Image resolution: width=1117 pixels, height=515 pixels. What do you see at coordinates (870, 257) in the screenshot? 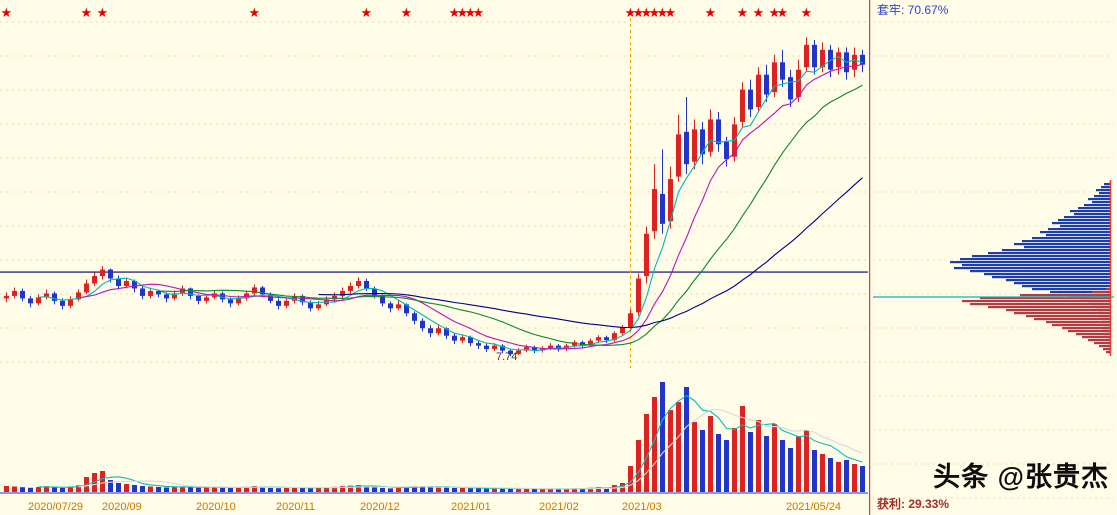
I see `panel-separator-line` at bounding box center [870, 257].